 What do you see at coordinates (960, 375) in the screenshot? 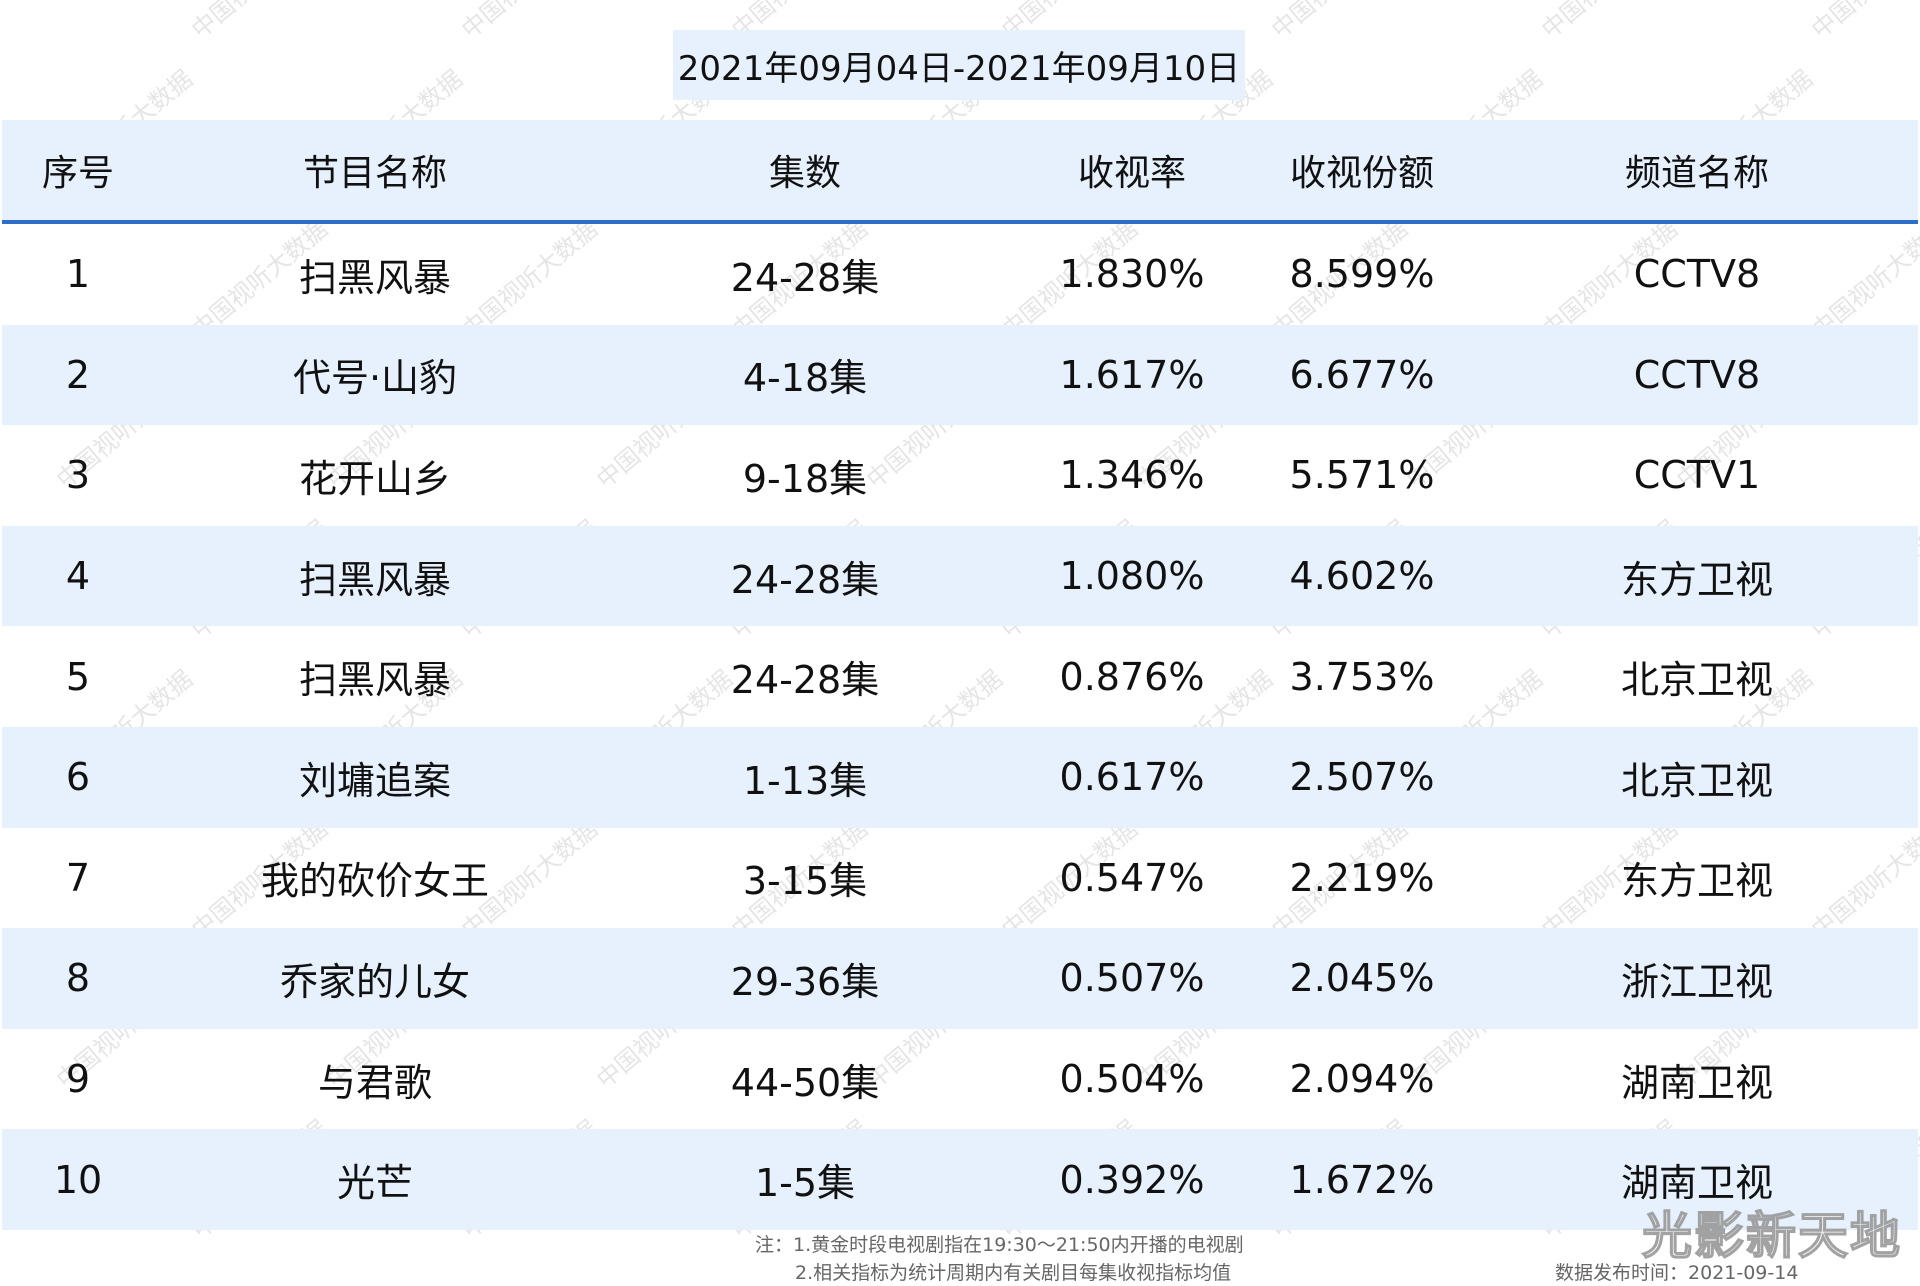
I see `table-row: 2 代号·山豹 4-18集 1.617% 6.677% CCTV8` at bounding box center [960, 375].